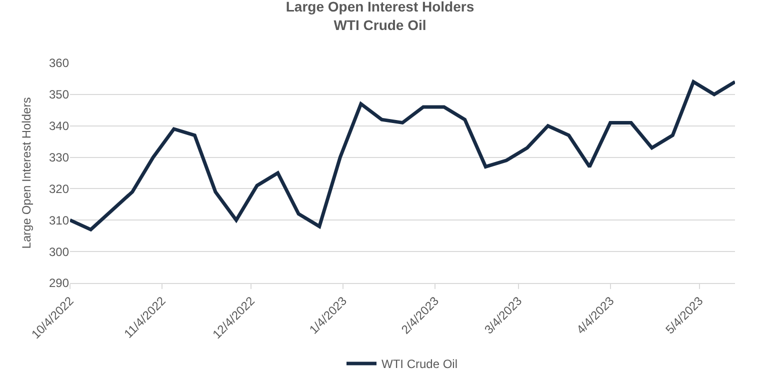 Image resolution: width=760 pixels, height=390 pixels. I want to click on y-tick-label: 350, so click(59, 95).